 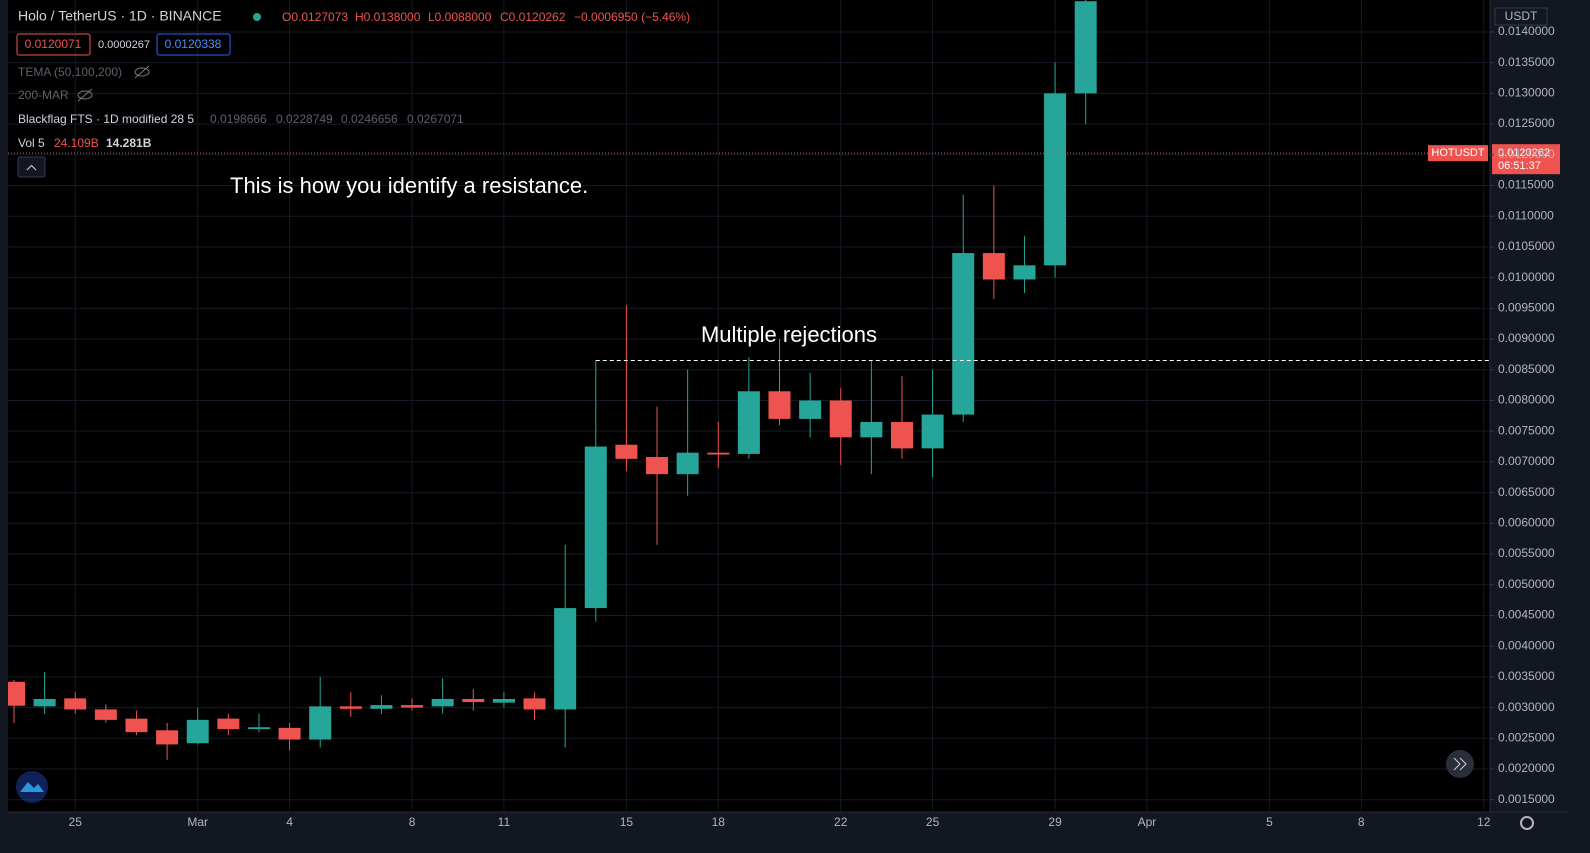 I want to click on x-tick-label: 22, so click(x=841, y=822).